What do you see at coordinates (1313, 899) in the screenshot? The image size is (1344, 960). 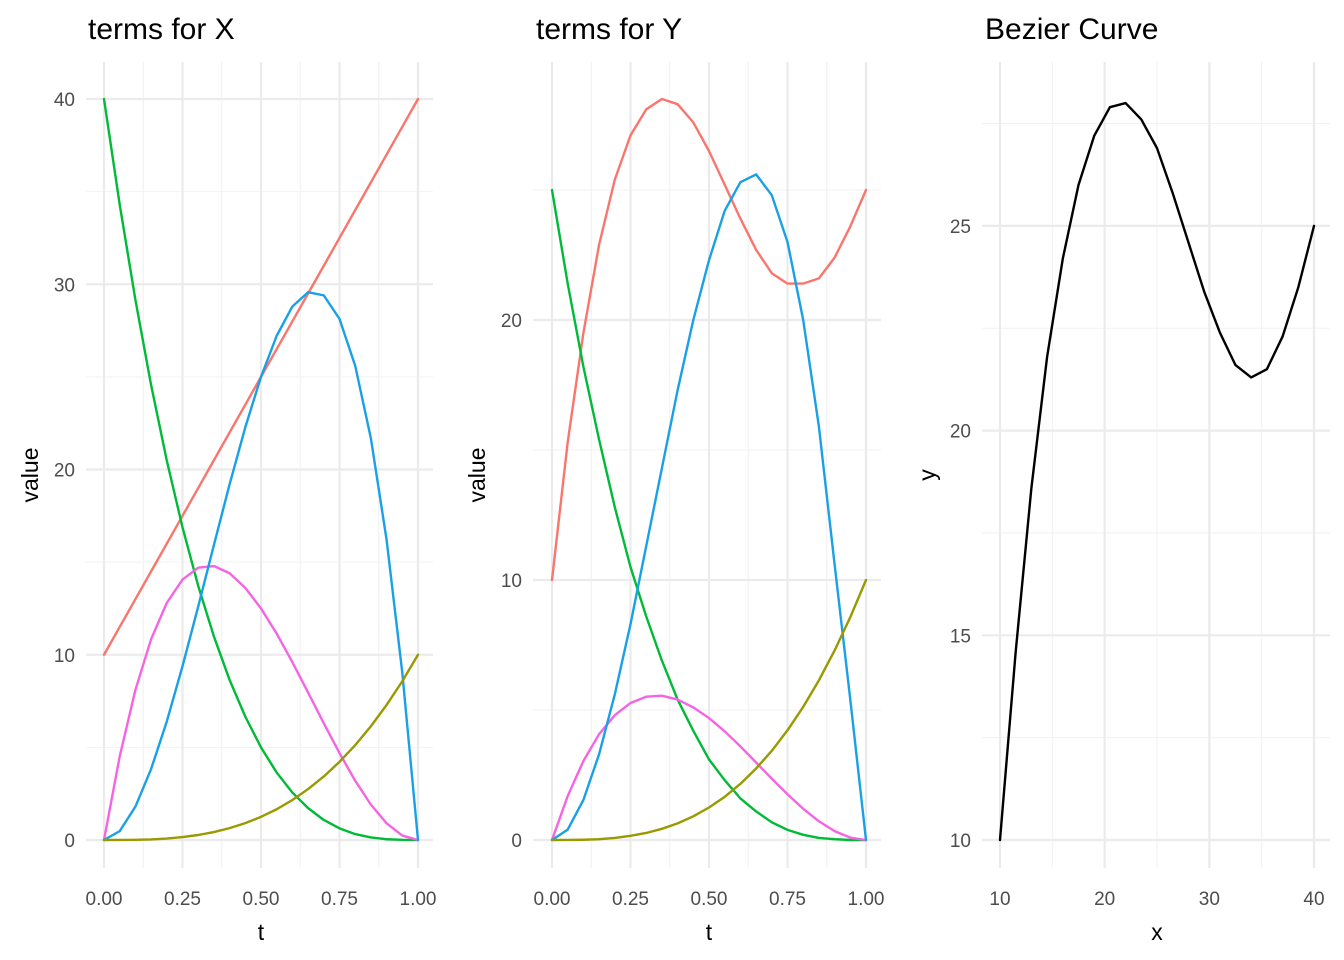 I see `x-tick-label: 40` at bounding box center [1313, 899].